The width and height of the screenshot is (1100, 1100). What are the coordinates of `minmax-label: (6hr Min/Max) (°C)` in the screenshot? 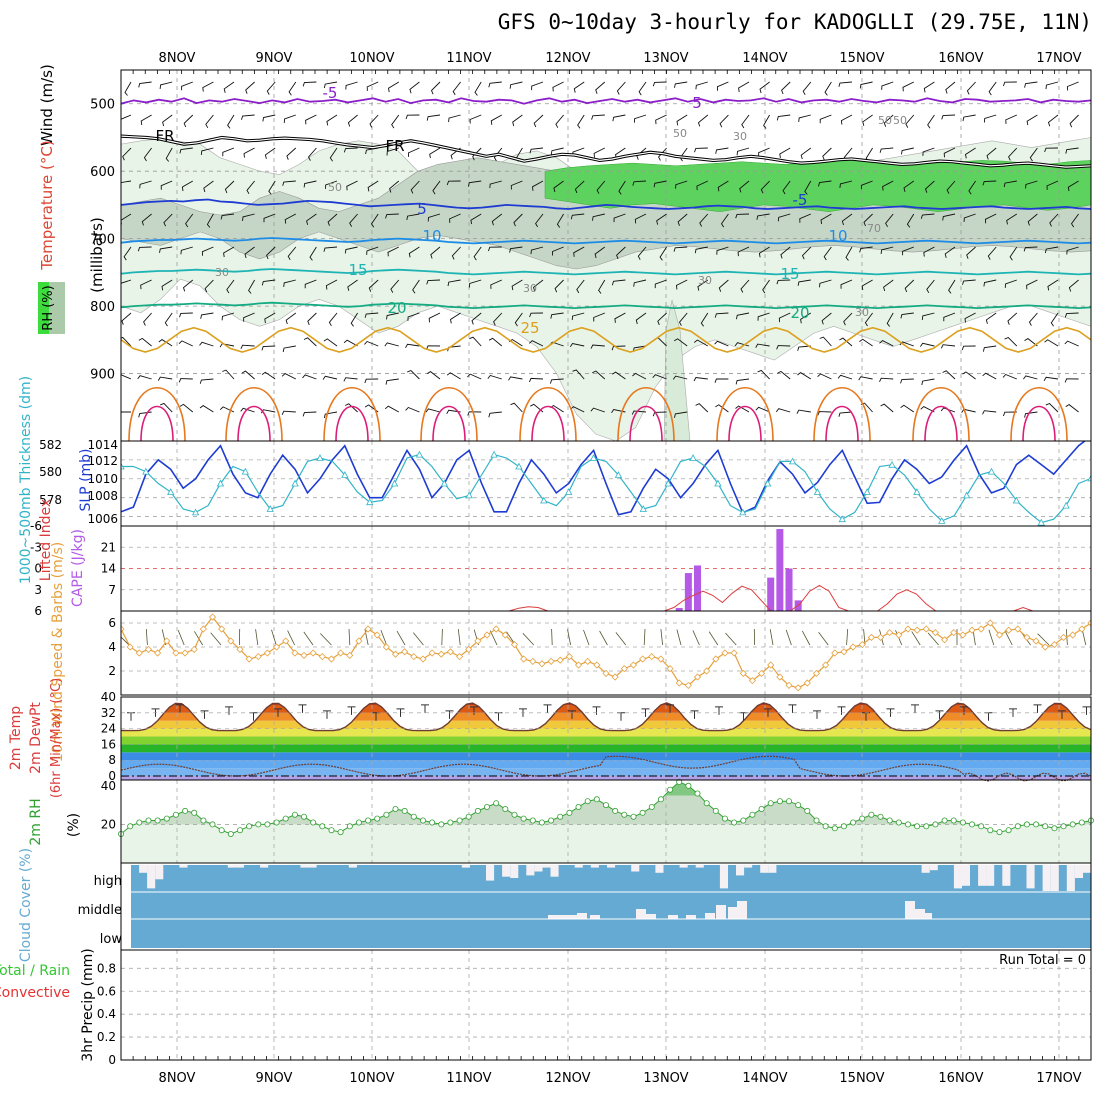 It's located at (56, 738).